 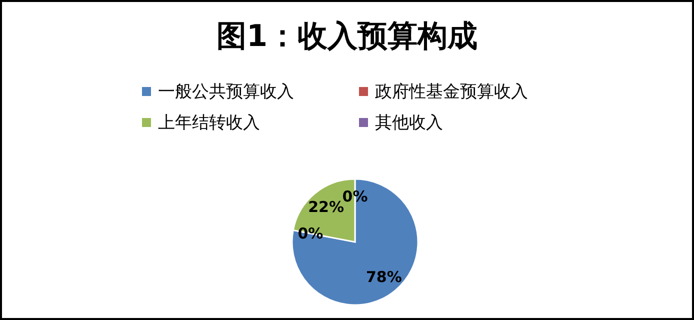 What do you see at coordinates (226, 91) in the screenshot?
I see `legend-label: 一般公共预算收入` at bounding box center [226, 91].